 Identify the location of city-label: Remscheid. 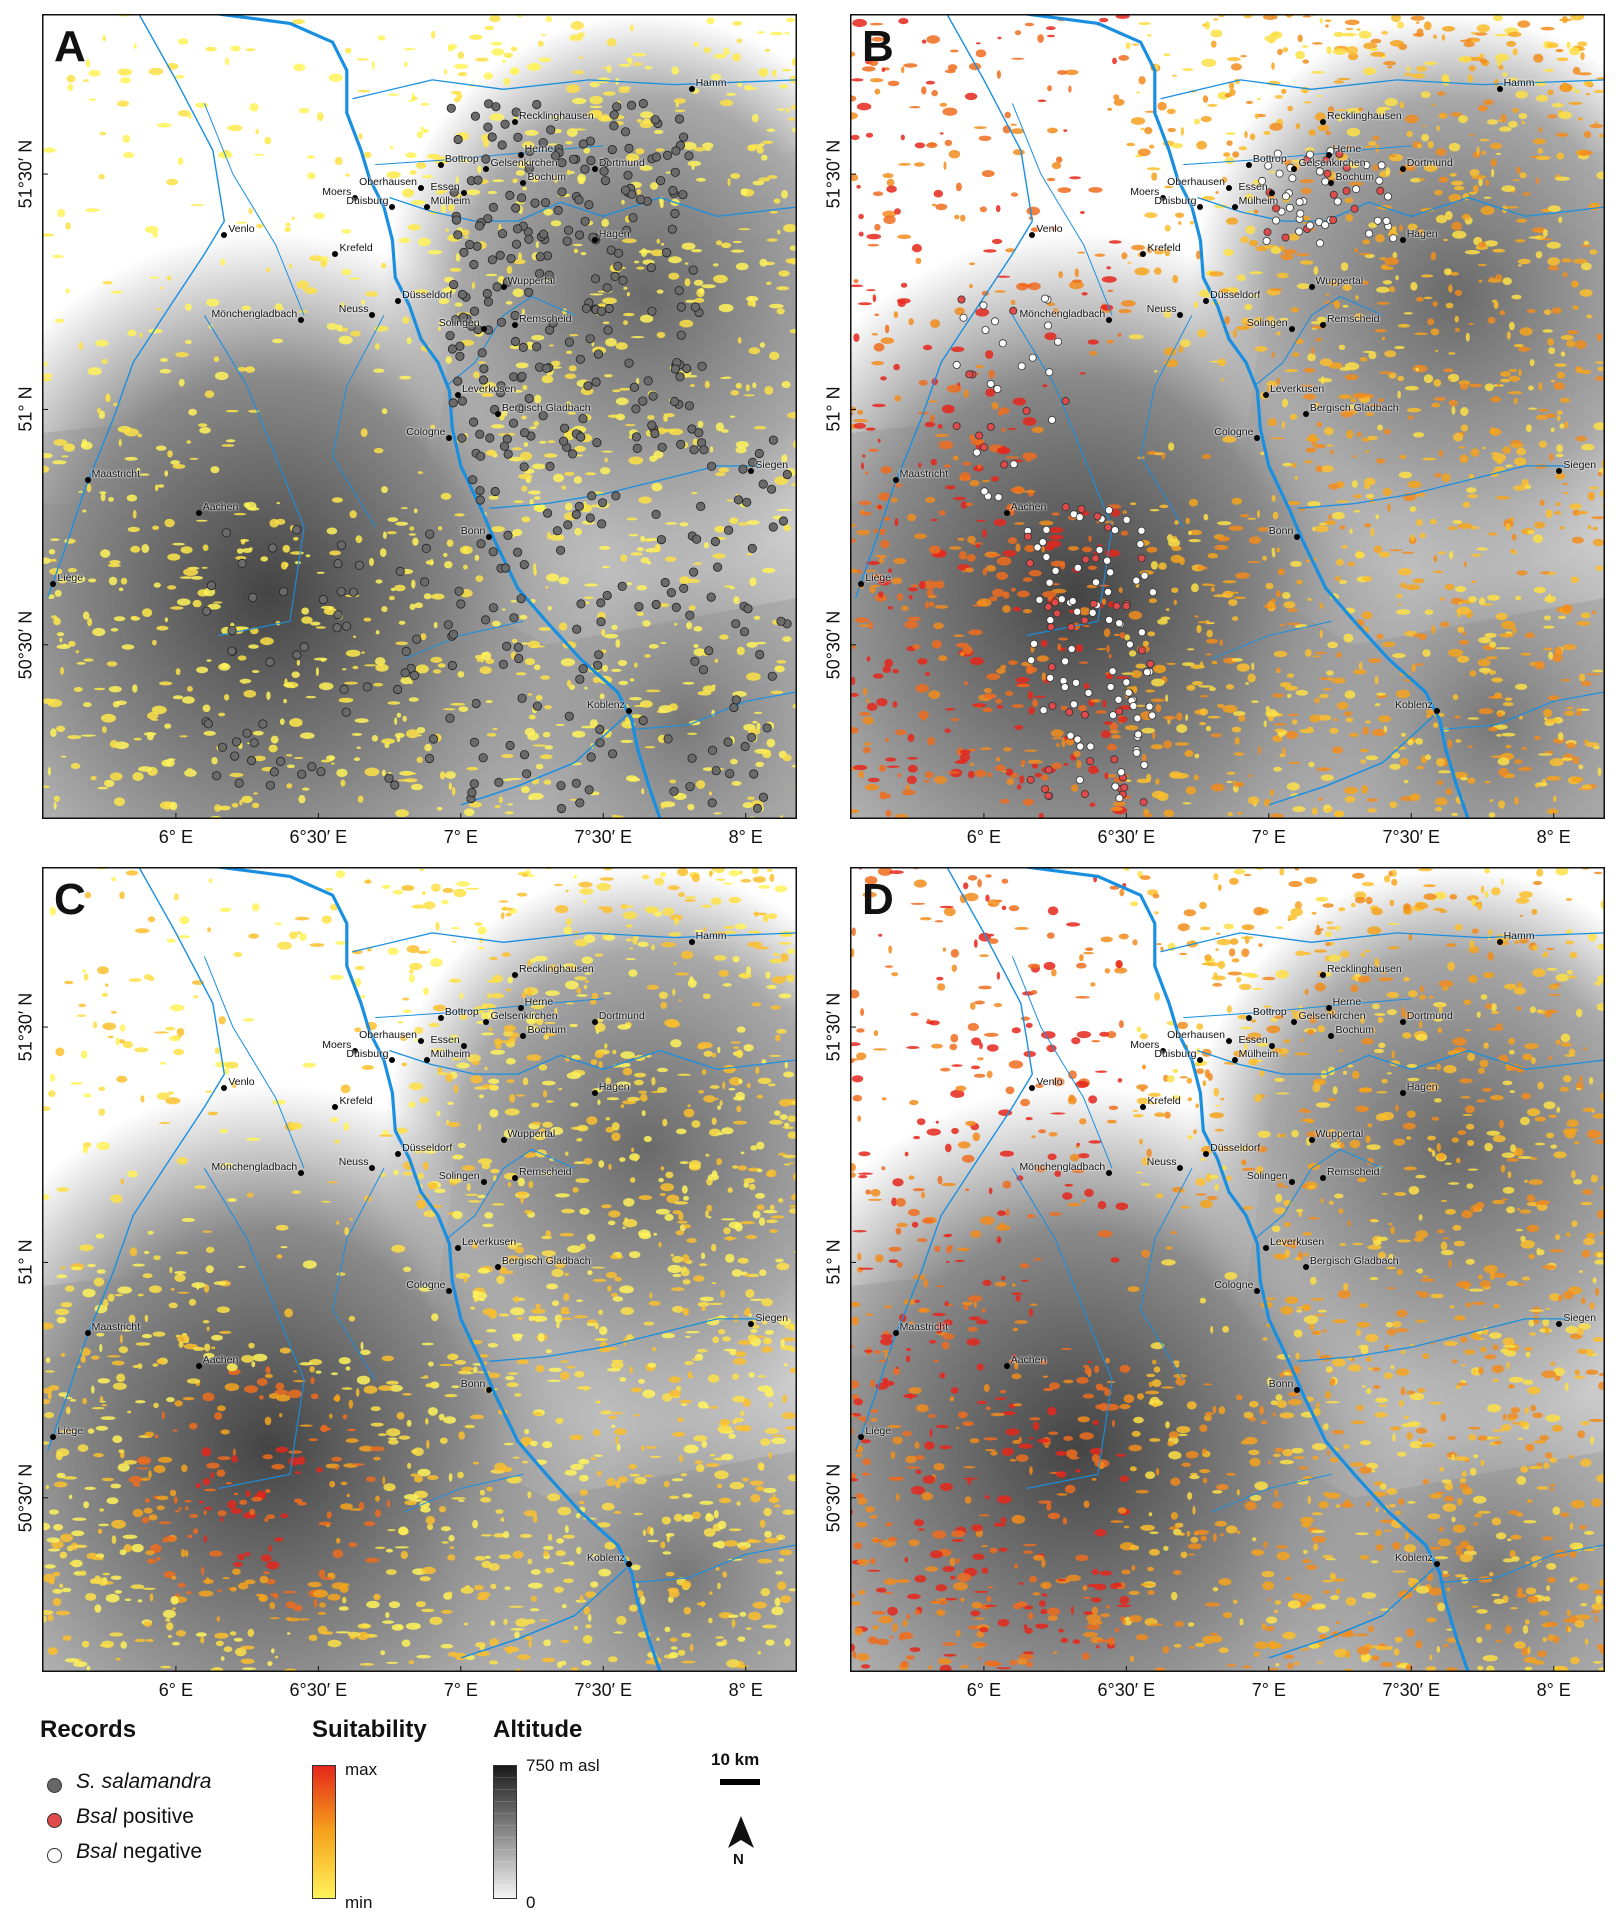
(1353, 318).